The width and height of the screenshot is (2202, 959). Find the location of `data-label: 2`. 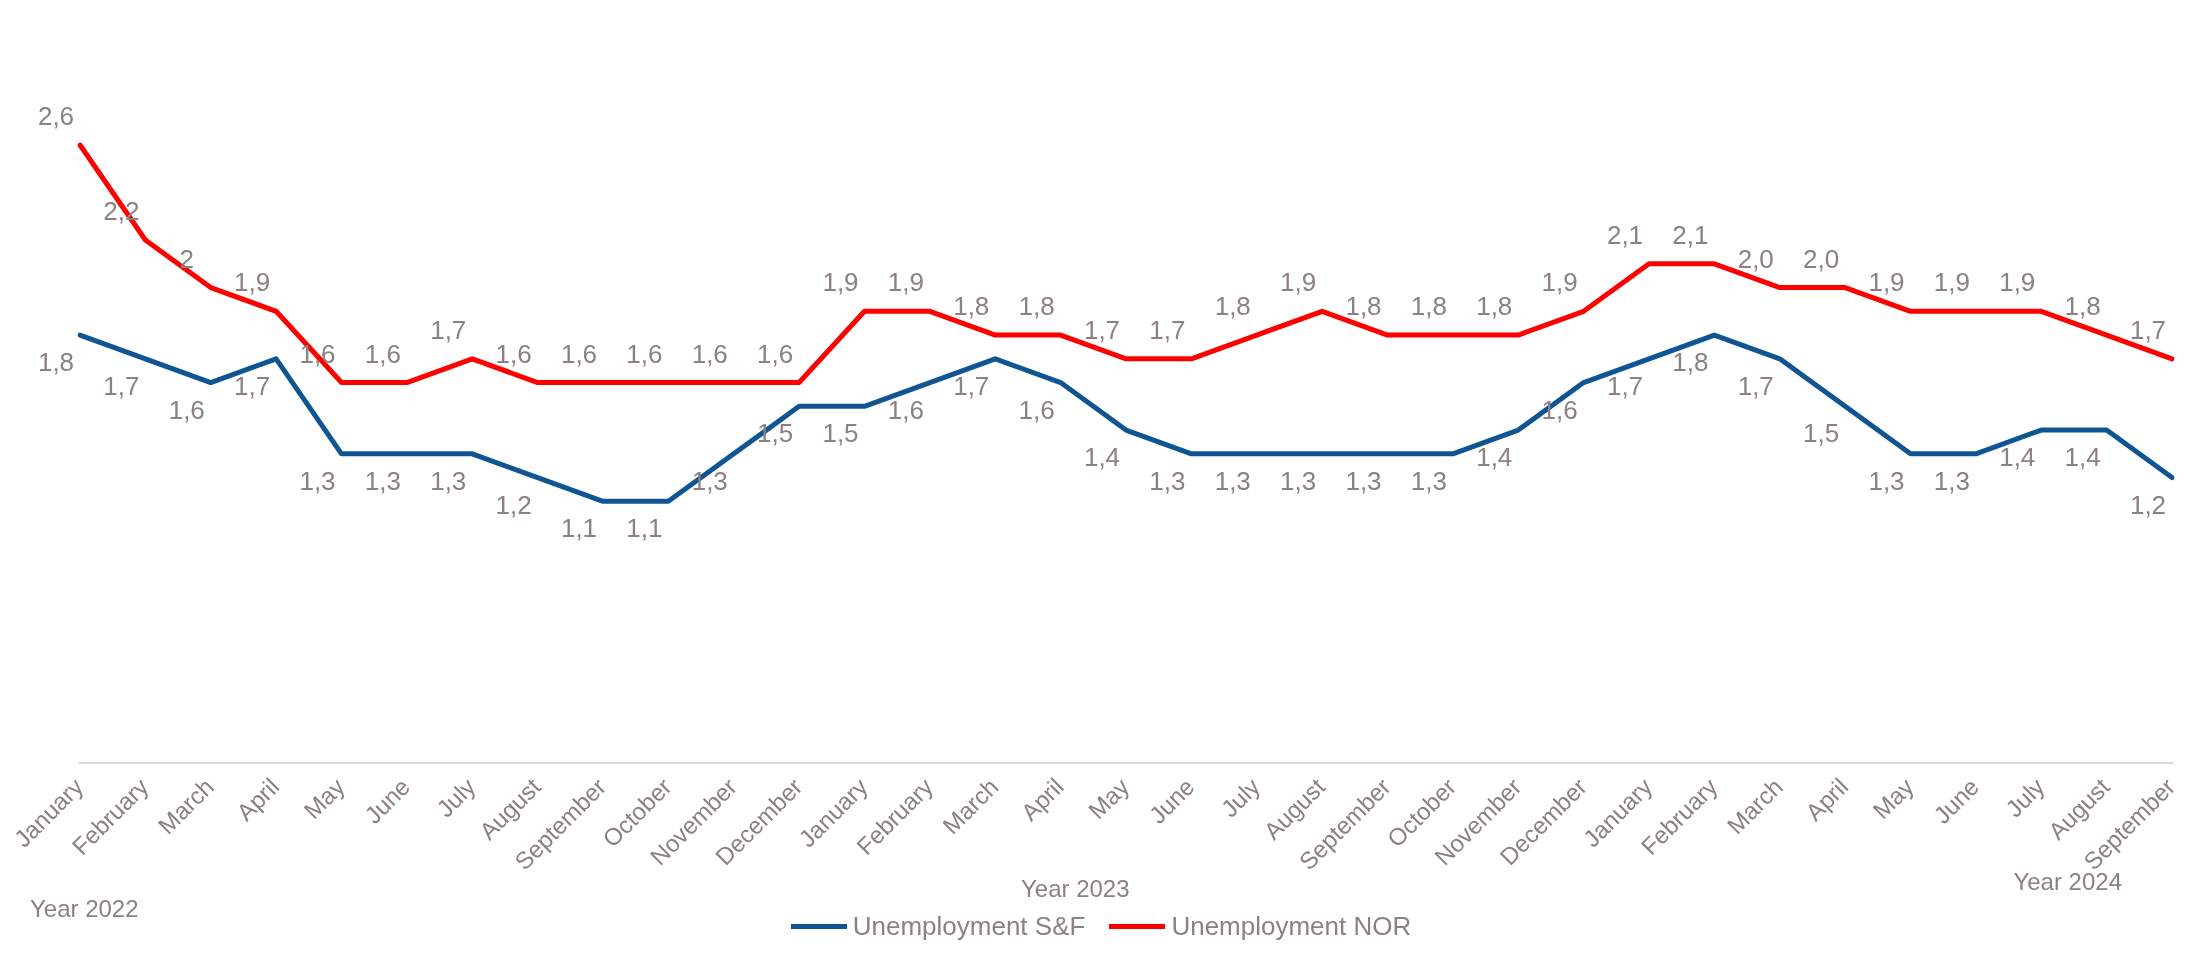

data-label: 2 is located at coordinates (186, 258).